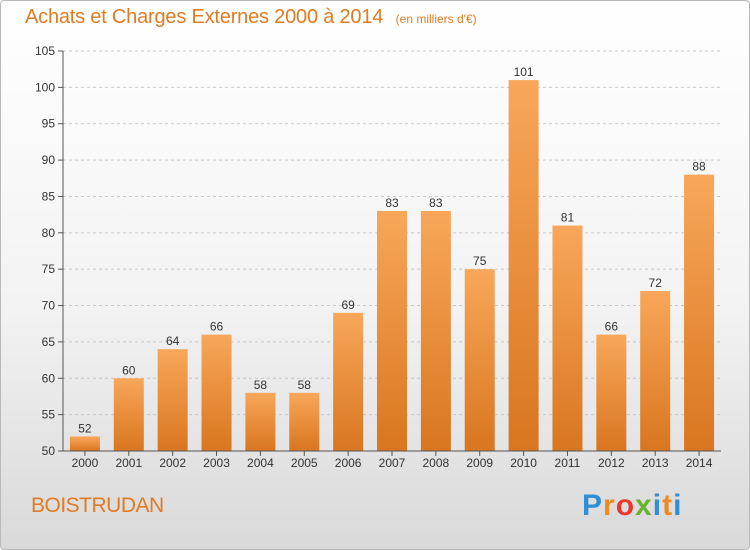 The image size is (750, 550). I want to click on y-tick-label: 70, so click(49, 306).